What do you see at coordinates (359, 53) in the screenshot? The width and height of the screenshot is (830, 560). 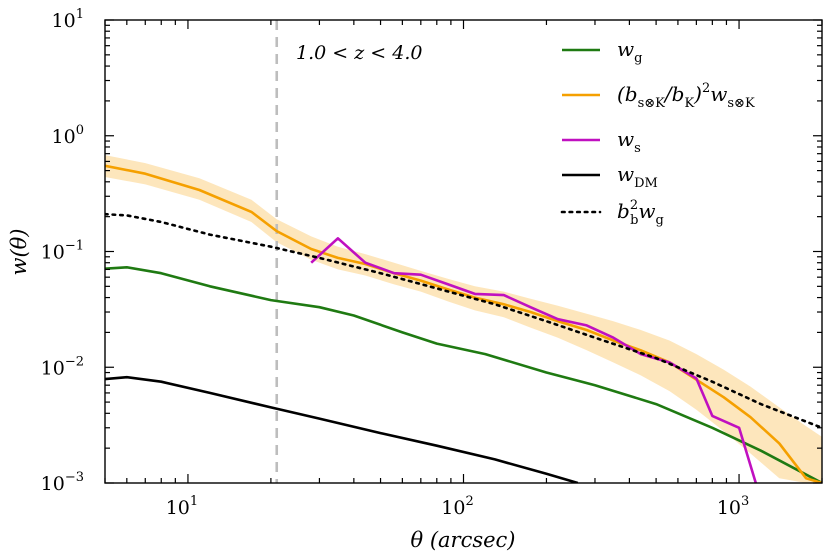 I see `redshift-annotation: 1.0 < z < 4.0` at bounding box center [359, 53].